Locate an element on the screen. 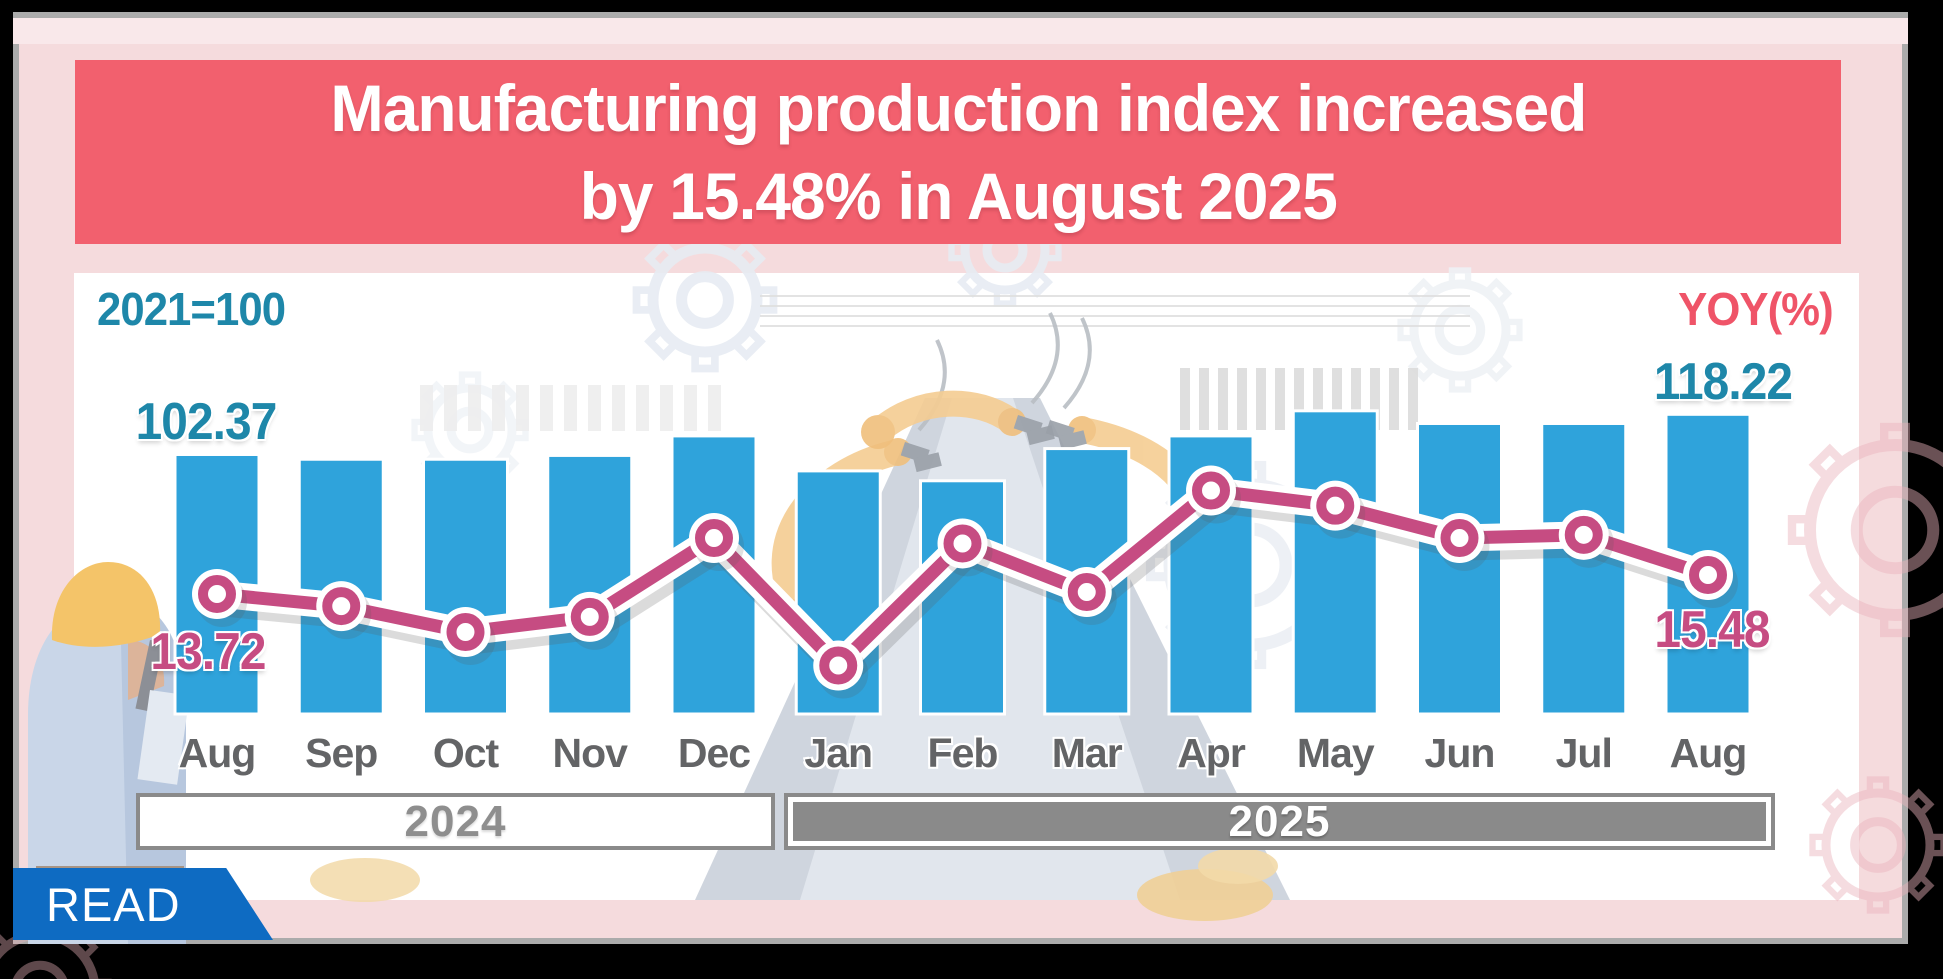  card-top-strip is located at coordinates (960, 31).